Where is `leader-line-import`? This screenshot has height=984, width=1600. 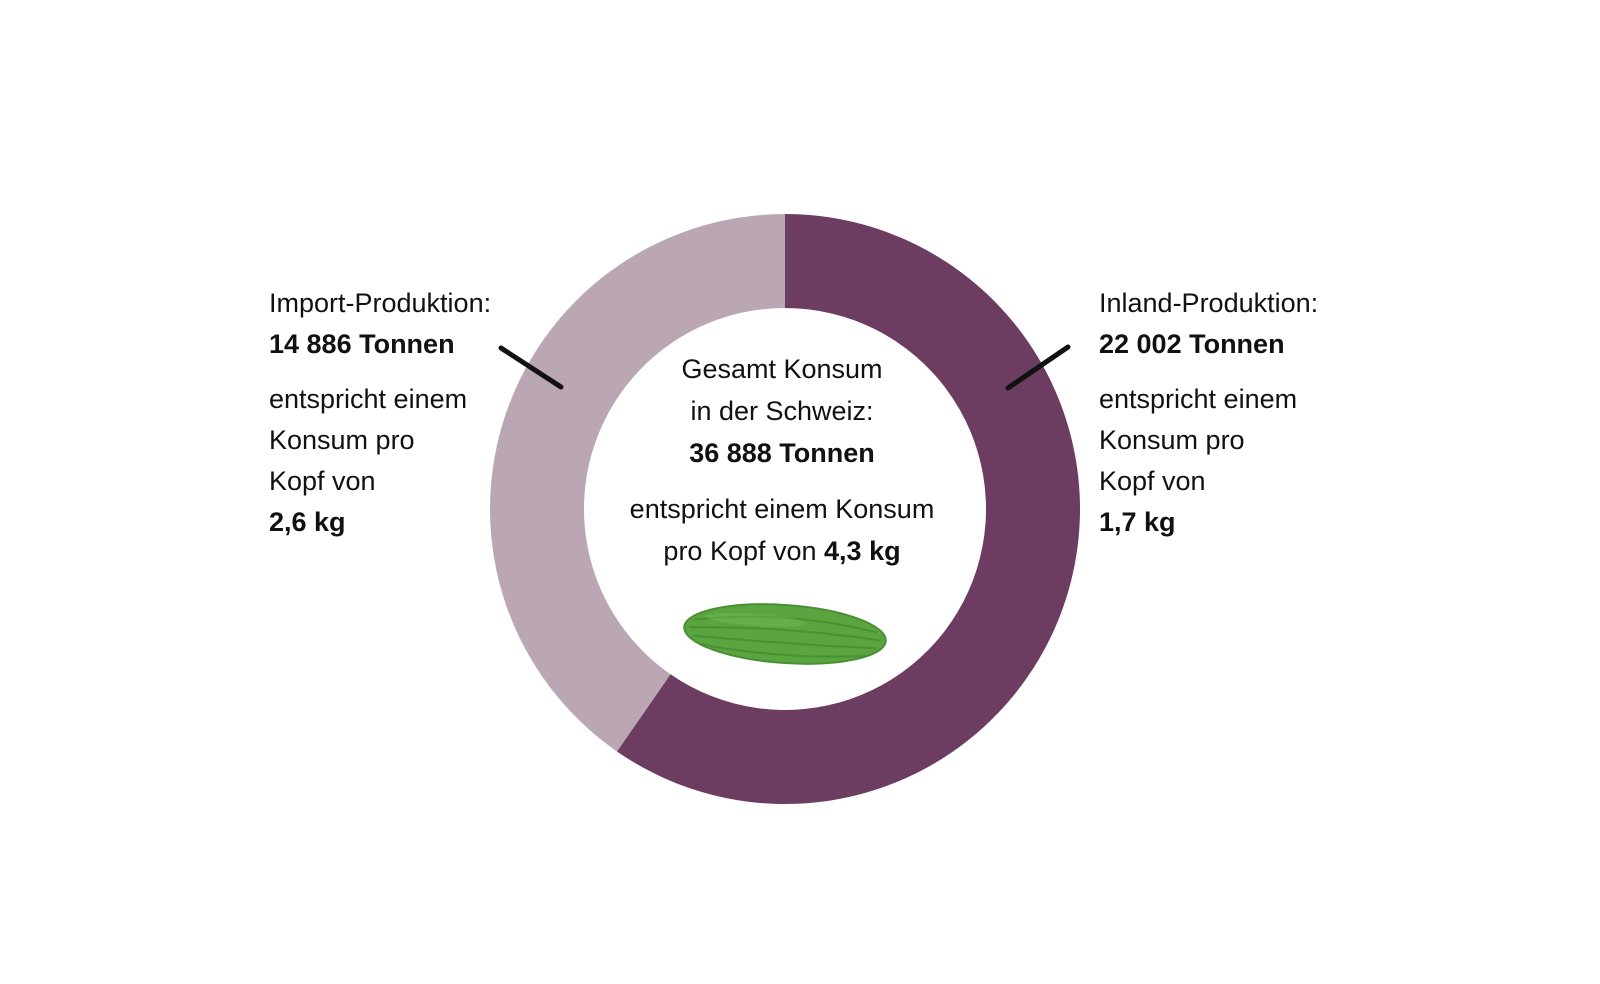 leader-line-import is located at coordinates (531, 367).